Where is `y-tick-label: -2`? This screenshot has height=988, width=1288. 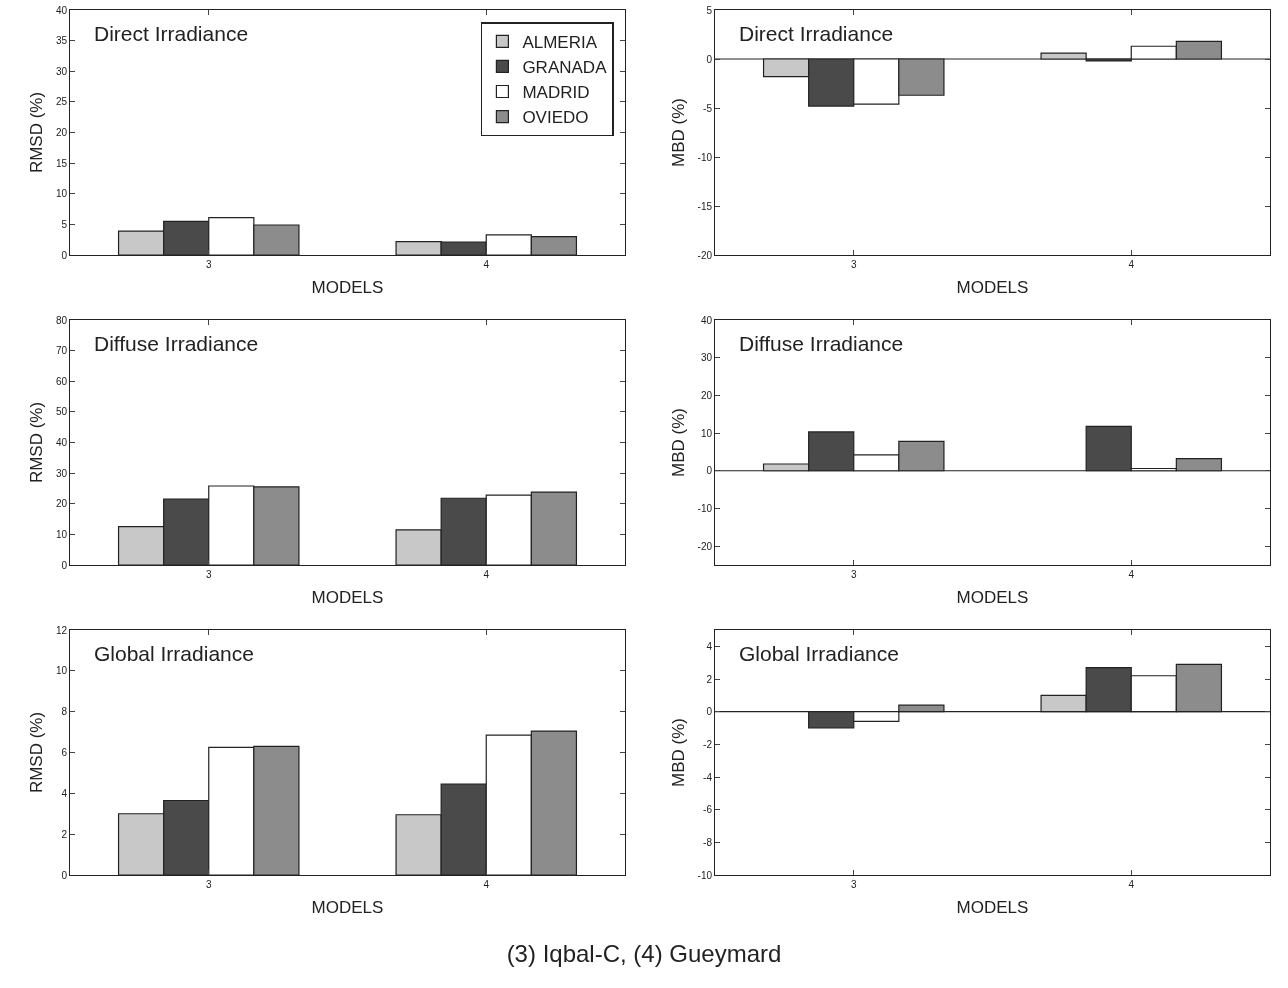
y-tick-label: -2 is located at coordinates (708, 744).